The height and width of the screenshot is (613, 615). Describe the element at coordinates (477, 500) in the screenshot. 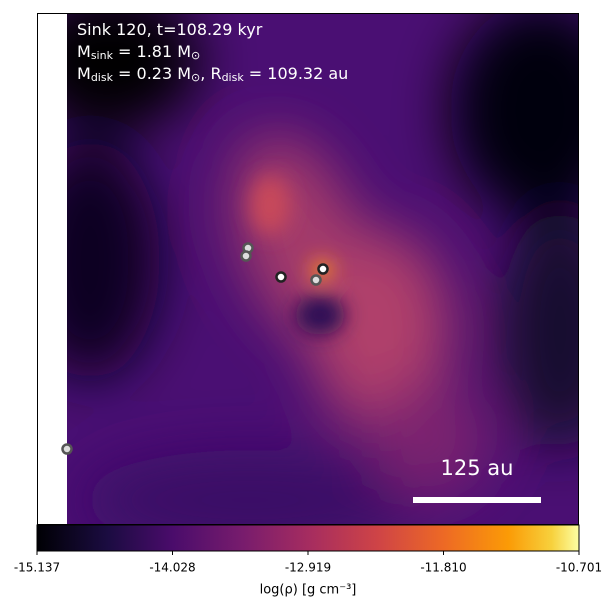

I see `scale-bar` at that location.